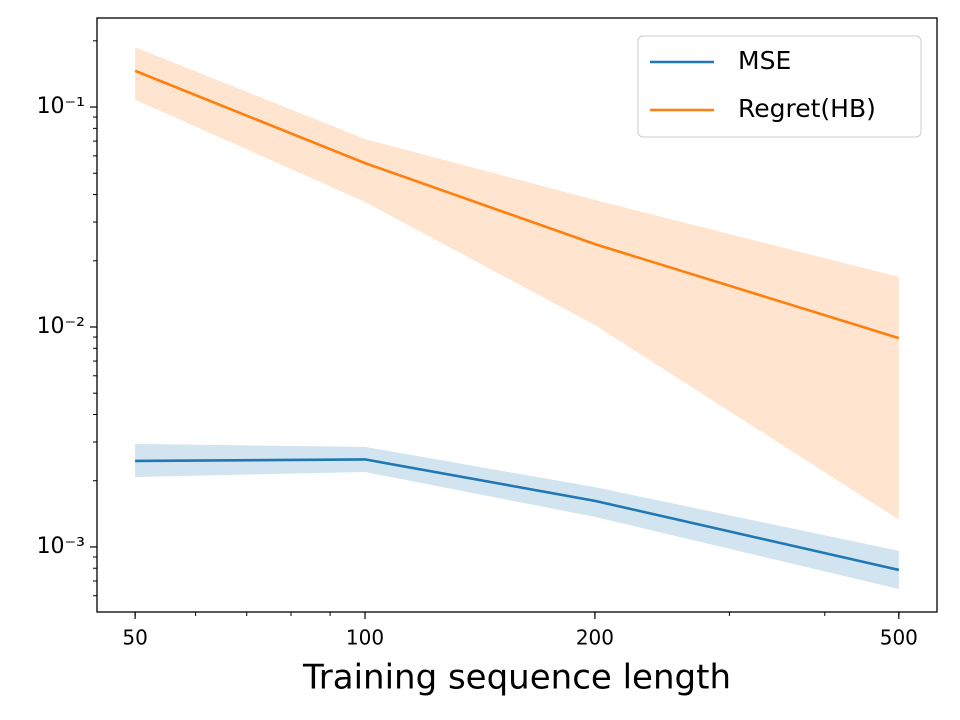  Describe the element at coordinates (595, 638) in the screenshot. I see `x-tick-label: 200` at that location.